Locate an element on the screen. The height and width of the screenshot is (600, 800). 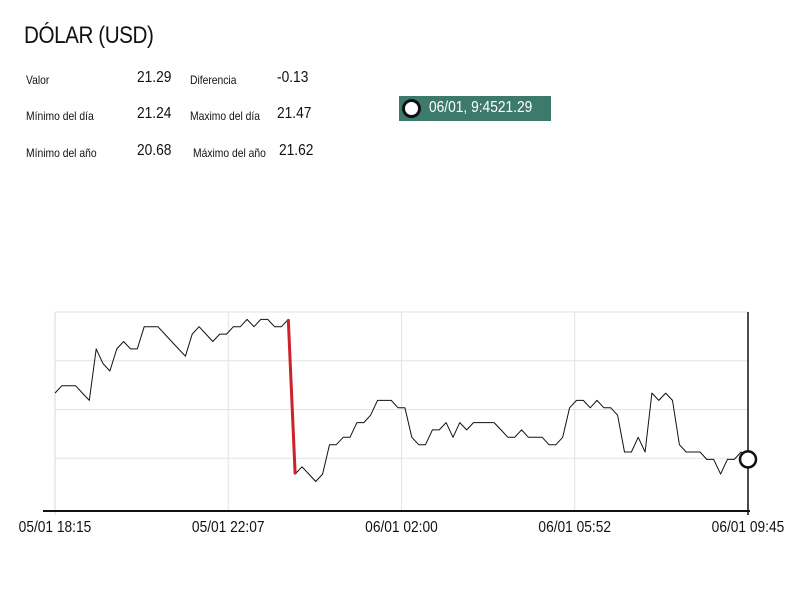
min-anio-label: Mínimo del año is located at coordinates (61, 153).